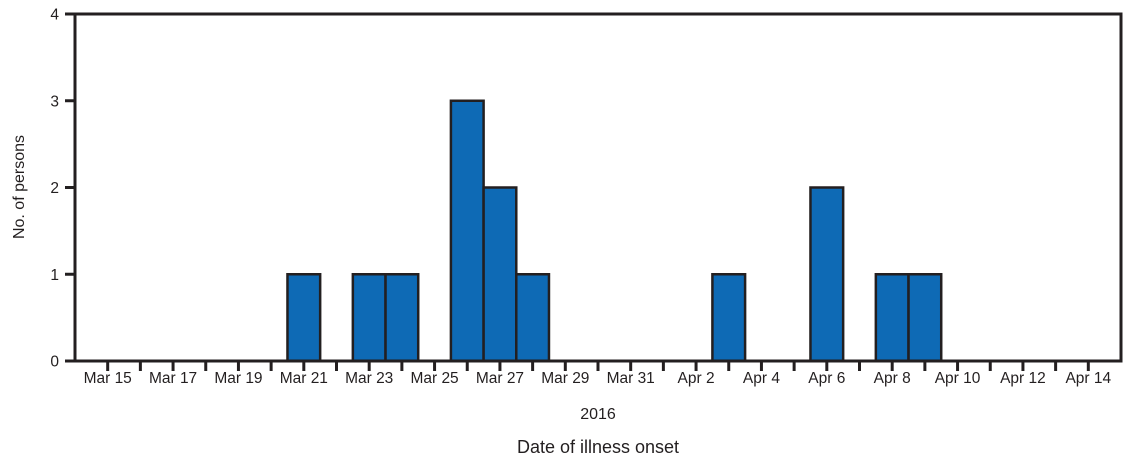 The width and height of the screenshot is (1134, 468). I want to click on x-tick-label: Apr 2, so click(696, 378).